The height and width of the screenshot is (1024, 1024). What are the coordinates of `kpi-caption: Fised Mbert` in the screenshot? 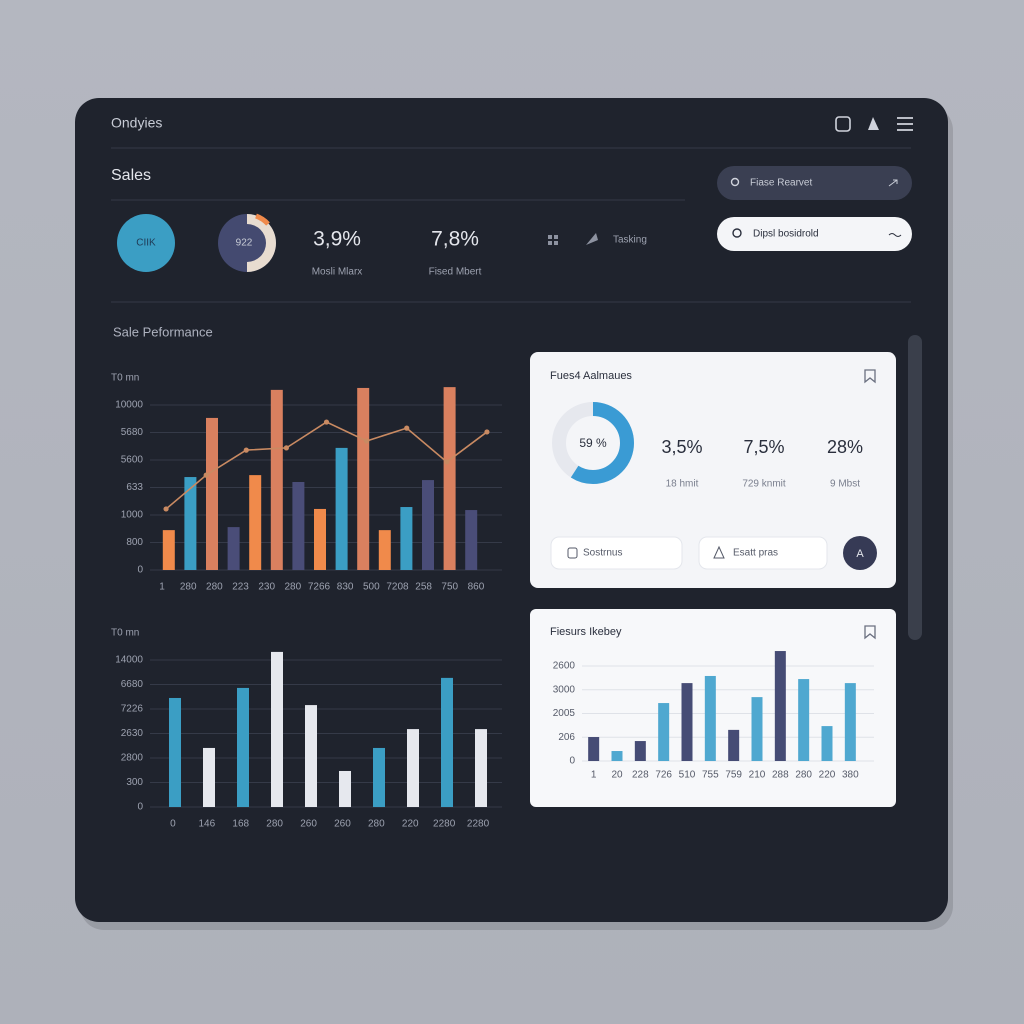 It's located at (455, 272).